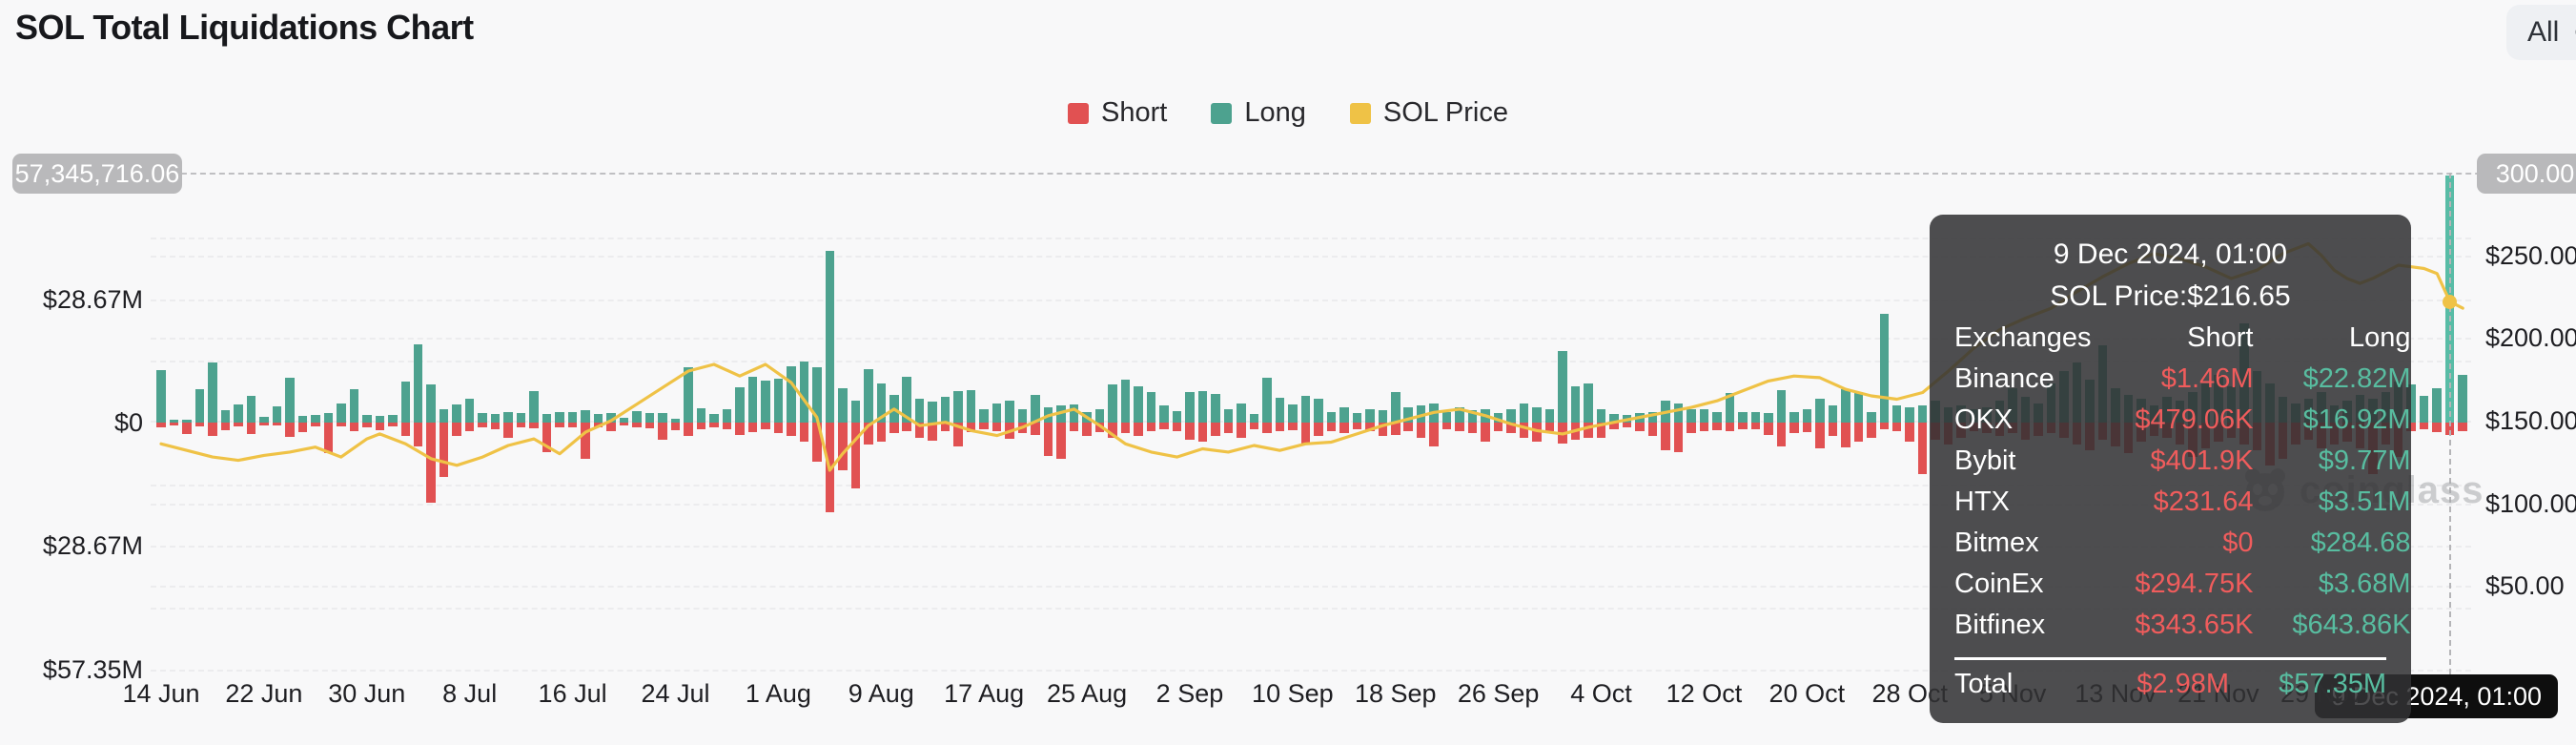 The image size is (2576, 745). I want to click on legend-item-sol-price: SOL Price, so click(1428, 113).